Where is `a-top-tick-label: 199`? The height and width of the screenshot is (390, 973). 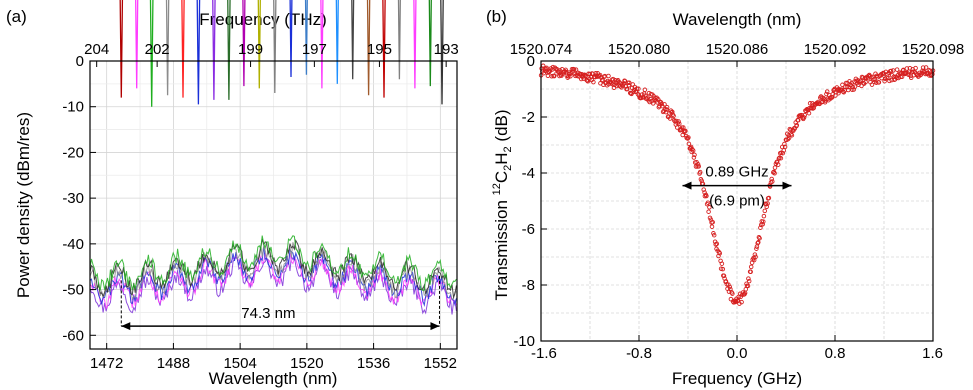
a-top-tick-label: 199 is located at coordinates (250, 49).